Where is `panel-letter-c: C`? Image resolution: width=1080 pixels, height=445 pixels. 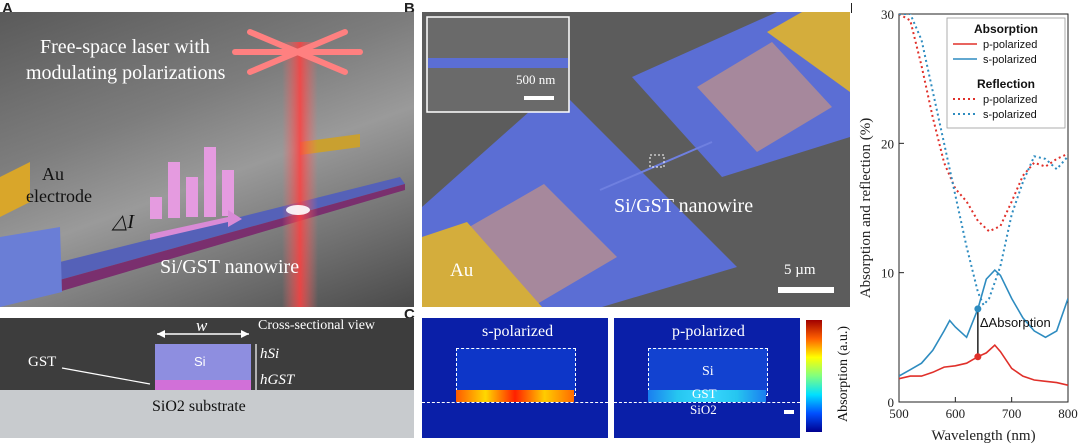 panel-letter-c: C is located at coordinates (409, 314).